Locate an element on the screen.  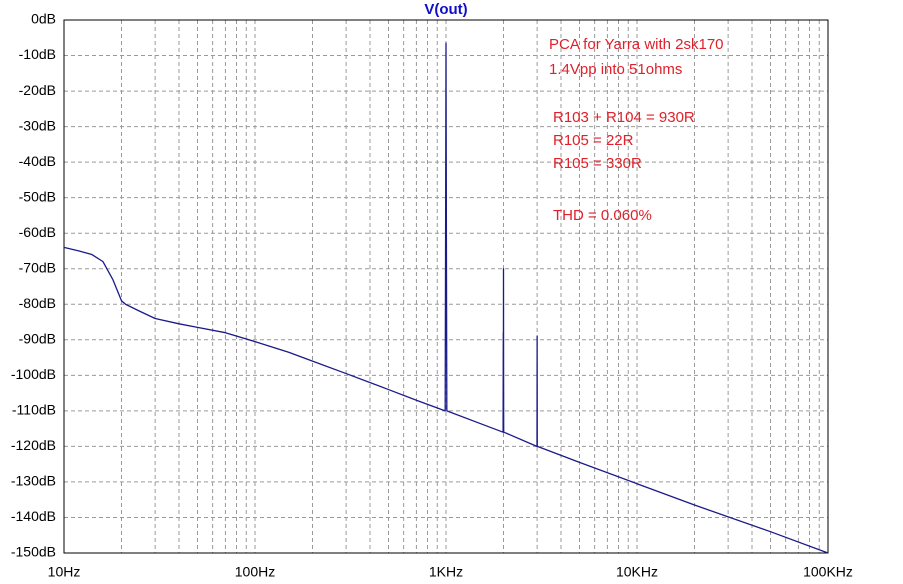
y-tick-label: -30dB is located at coordinates (37, 125).